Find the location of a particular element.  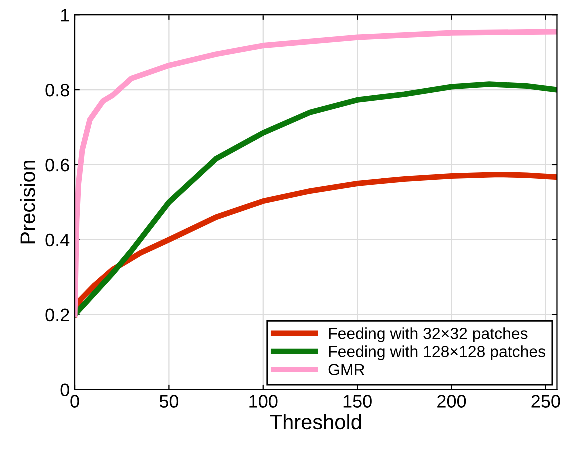

legend-label: GMR is located at coordinates (346, 370).